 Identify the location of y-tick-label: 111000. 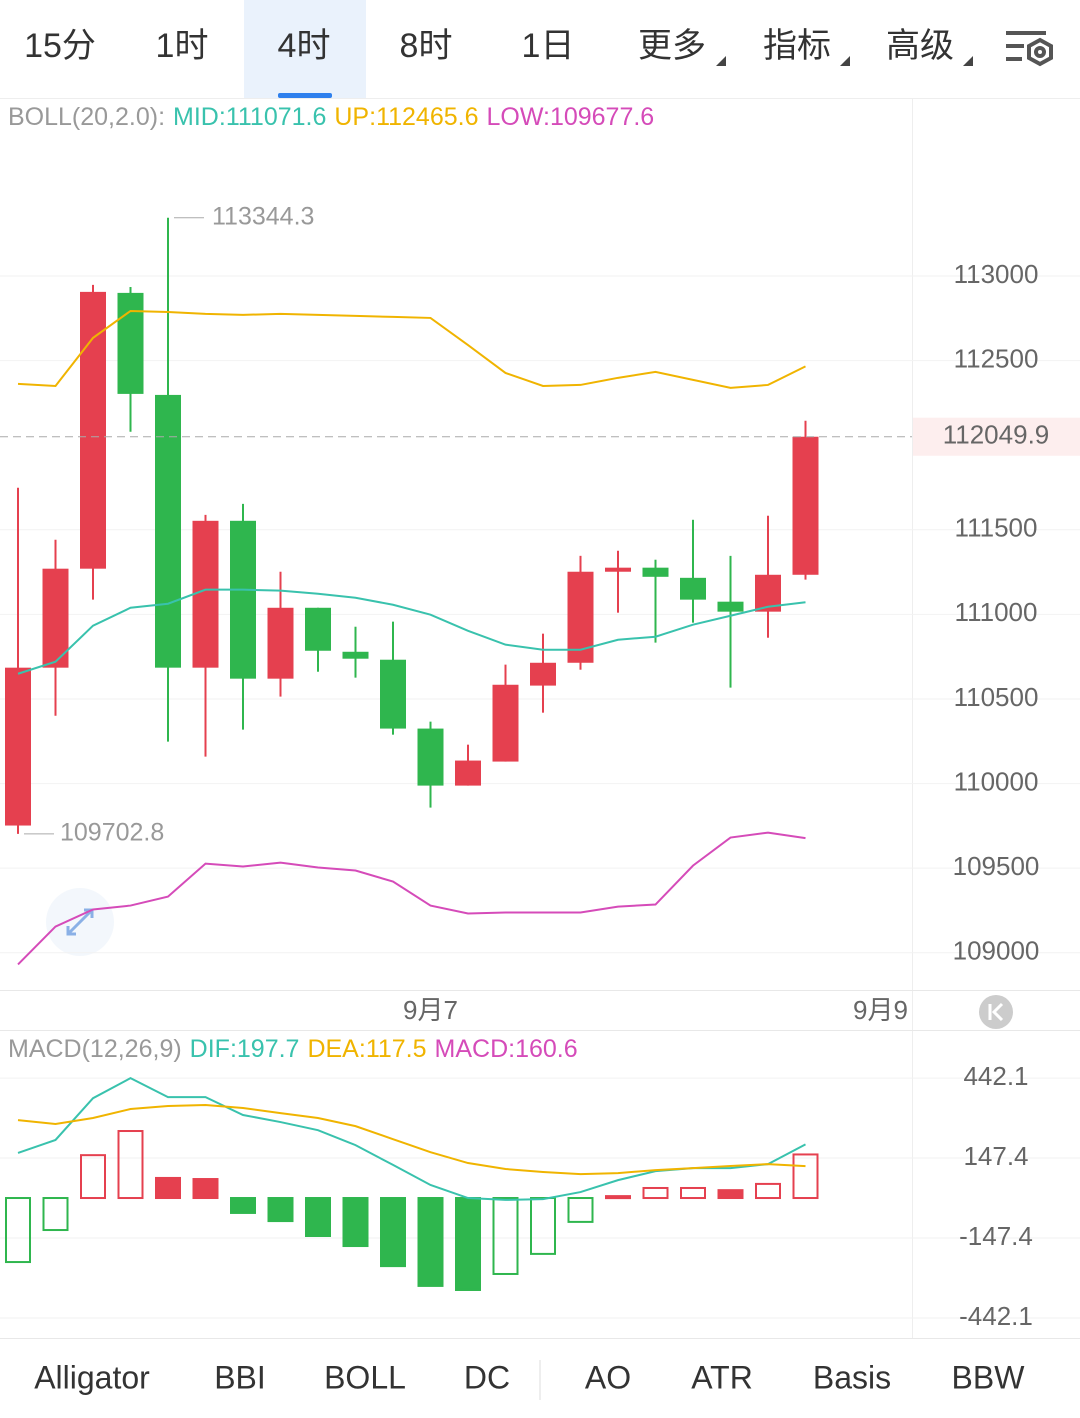
(996, 612).